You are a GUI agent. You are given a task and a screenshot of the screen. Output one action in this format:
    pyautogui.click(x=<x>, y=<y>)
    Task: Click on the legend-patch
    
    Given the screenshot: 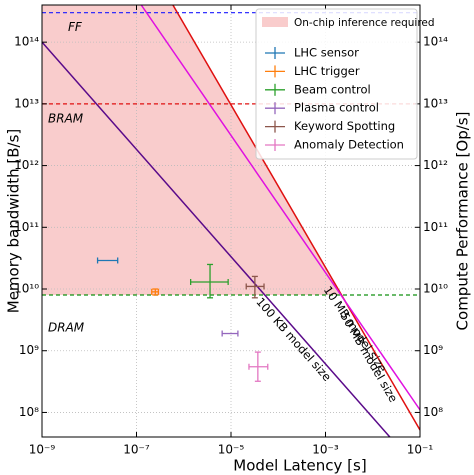 What is the action you would take?
    pyautogui.click(x=275, y=22)
    